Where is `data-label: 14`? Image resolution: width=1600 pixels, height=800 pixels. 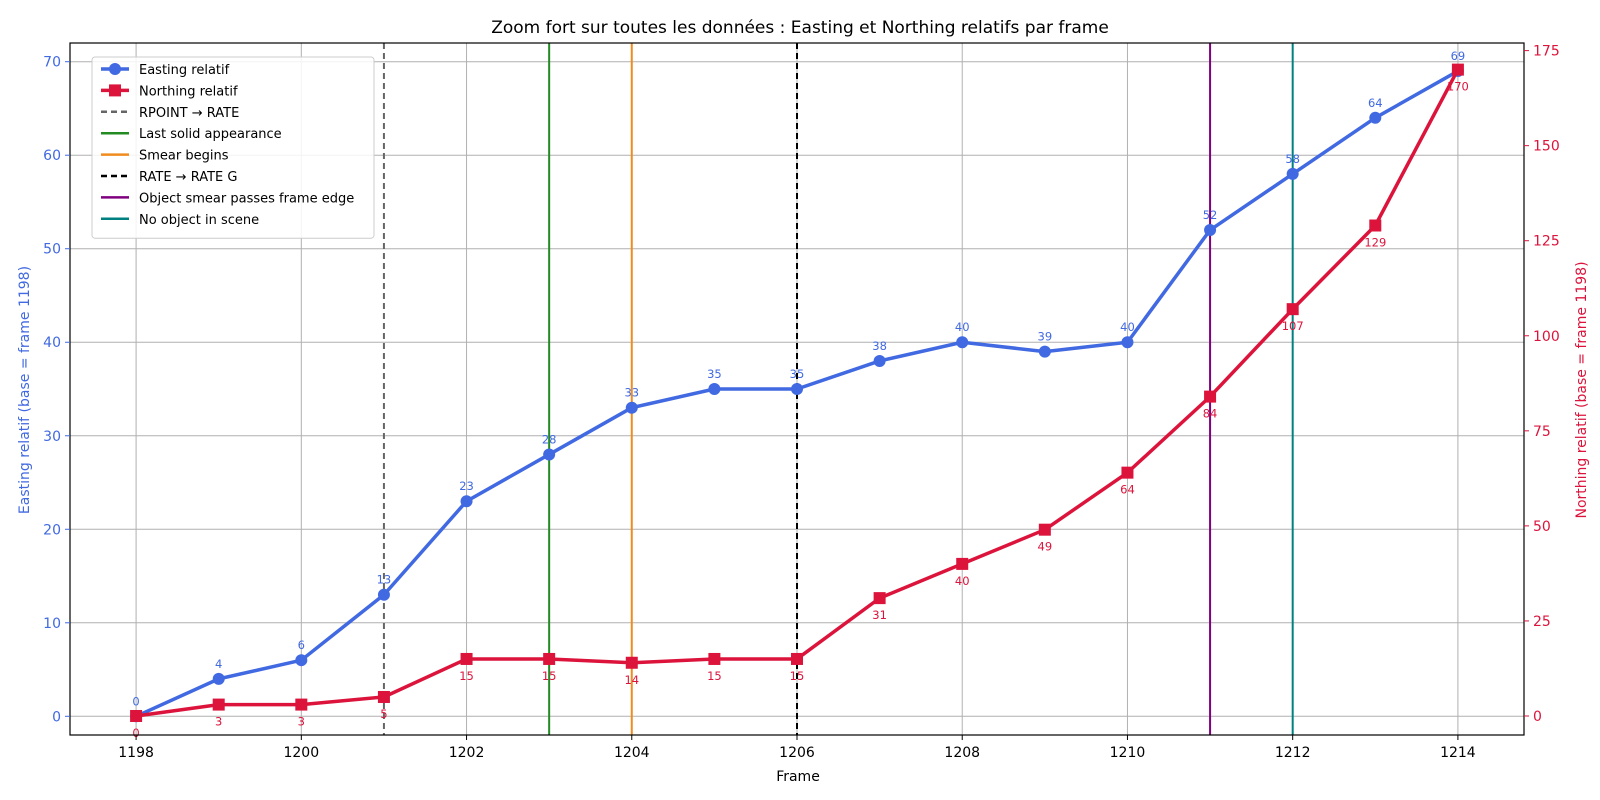 data-label: 14 is located at coordinates (631, 680).